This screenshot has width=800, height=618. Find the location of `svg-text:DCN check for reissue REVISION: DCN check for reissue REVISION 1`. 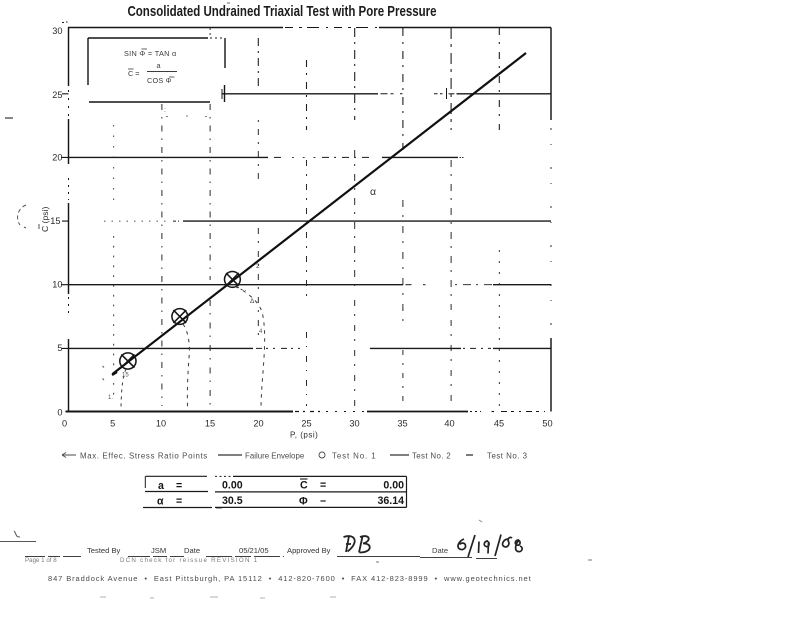

svg-text:DCN check for reissue REVISION: DCN check for reissue REVISION 1 is located at coordinates (189, 560).